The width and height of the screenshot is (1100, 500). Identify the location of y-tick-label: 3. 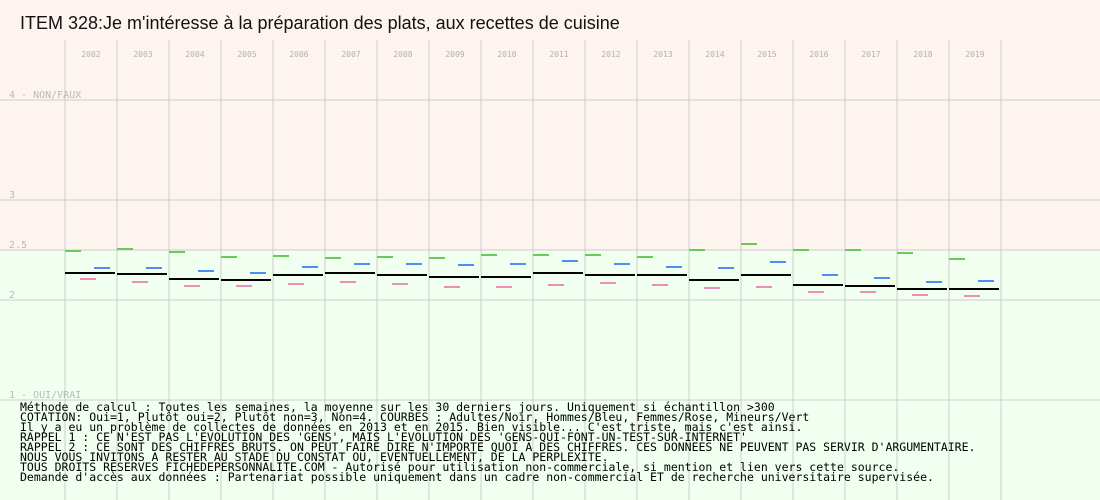
(12, 195).